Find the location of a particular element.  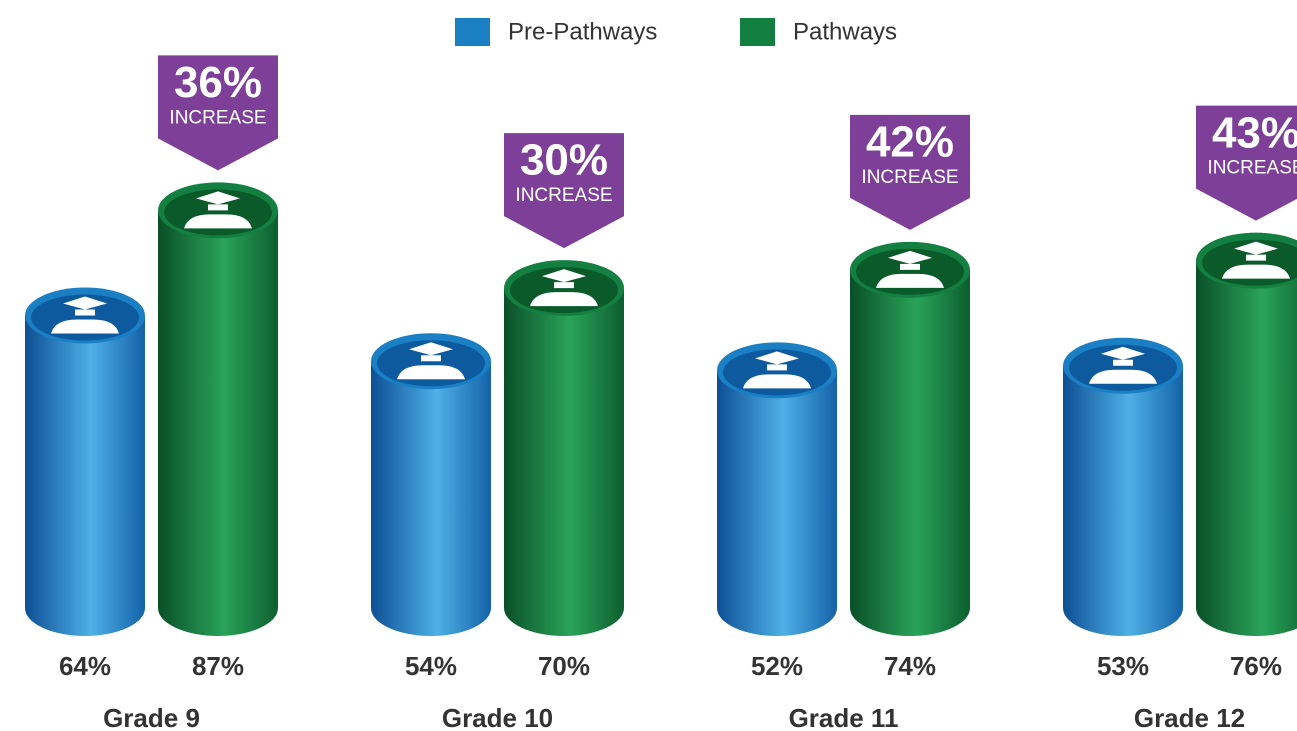

category-label: Grade 10 is located at coordinates (497, 717).